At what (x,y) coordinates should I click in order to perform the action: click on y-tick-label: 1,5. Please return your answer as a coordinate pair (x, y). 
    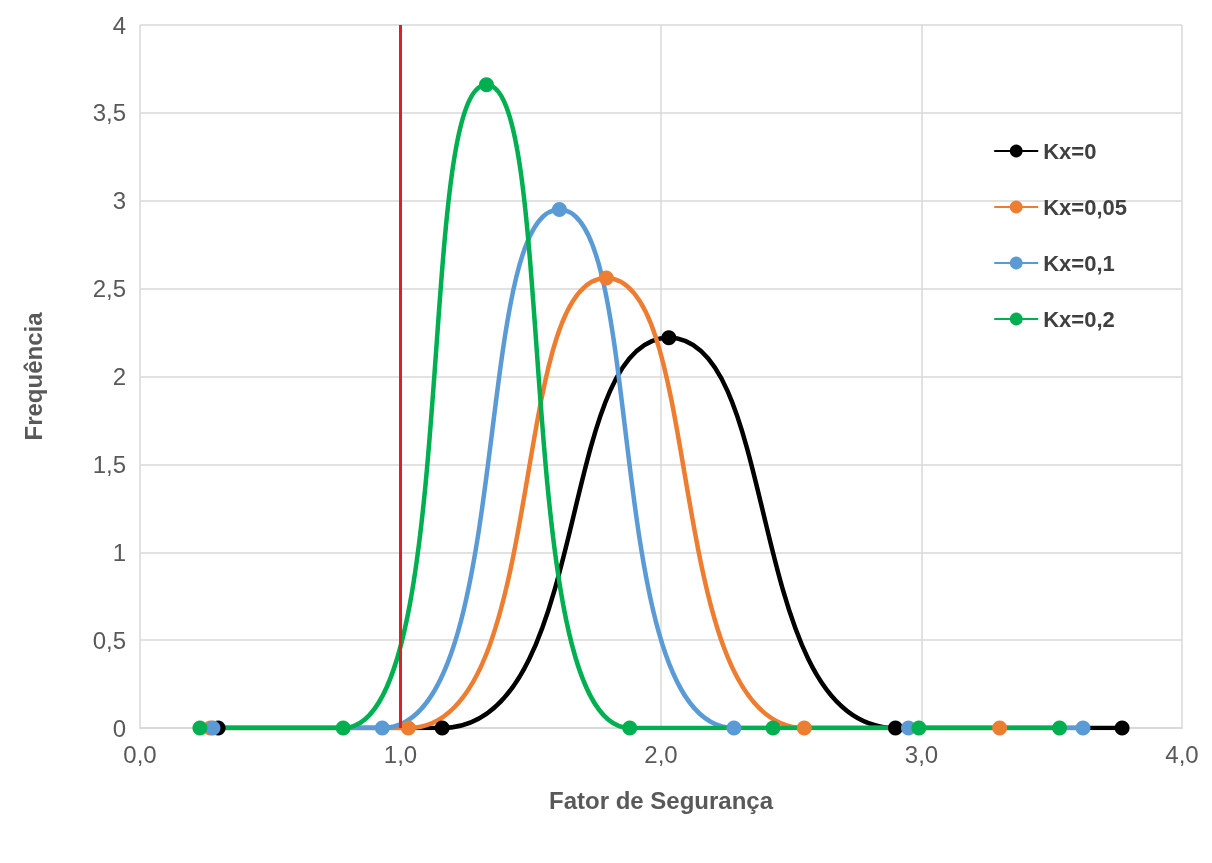
    Looking at the image, I should click on (109, 464).